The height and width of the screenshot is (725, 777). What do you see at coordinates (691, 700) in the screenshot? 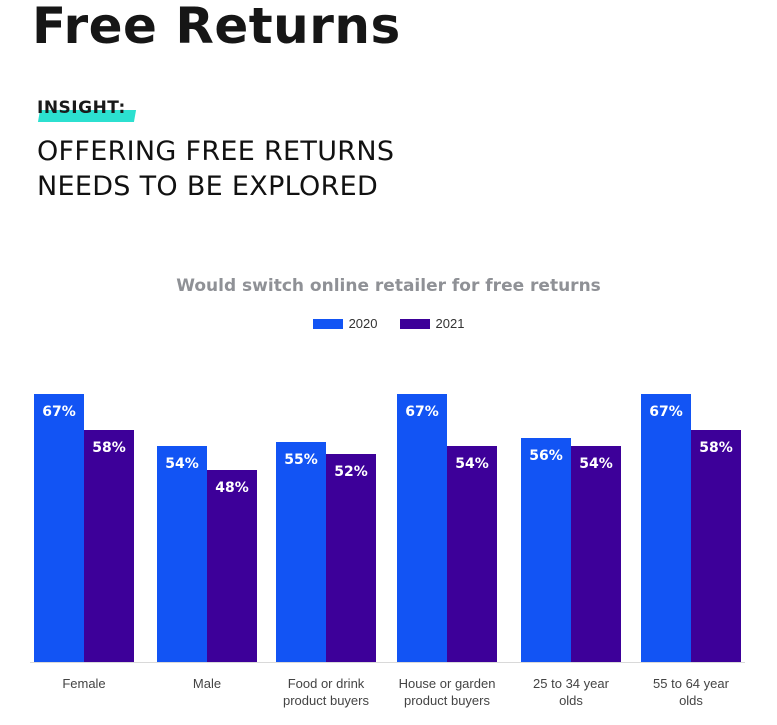
I see `category-label-5-line-1: olds` at bounding box center [691, 700].